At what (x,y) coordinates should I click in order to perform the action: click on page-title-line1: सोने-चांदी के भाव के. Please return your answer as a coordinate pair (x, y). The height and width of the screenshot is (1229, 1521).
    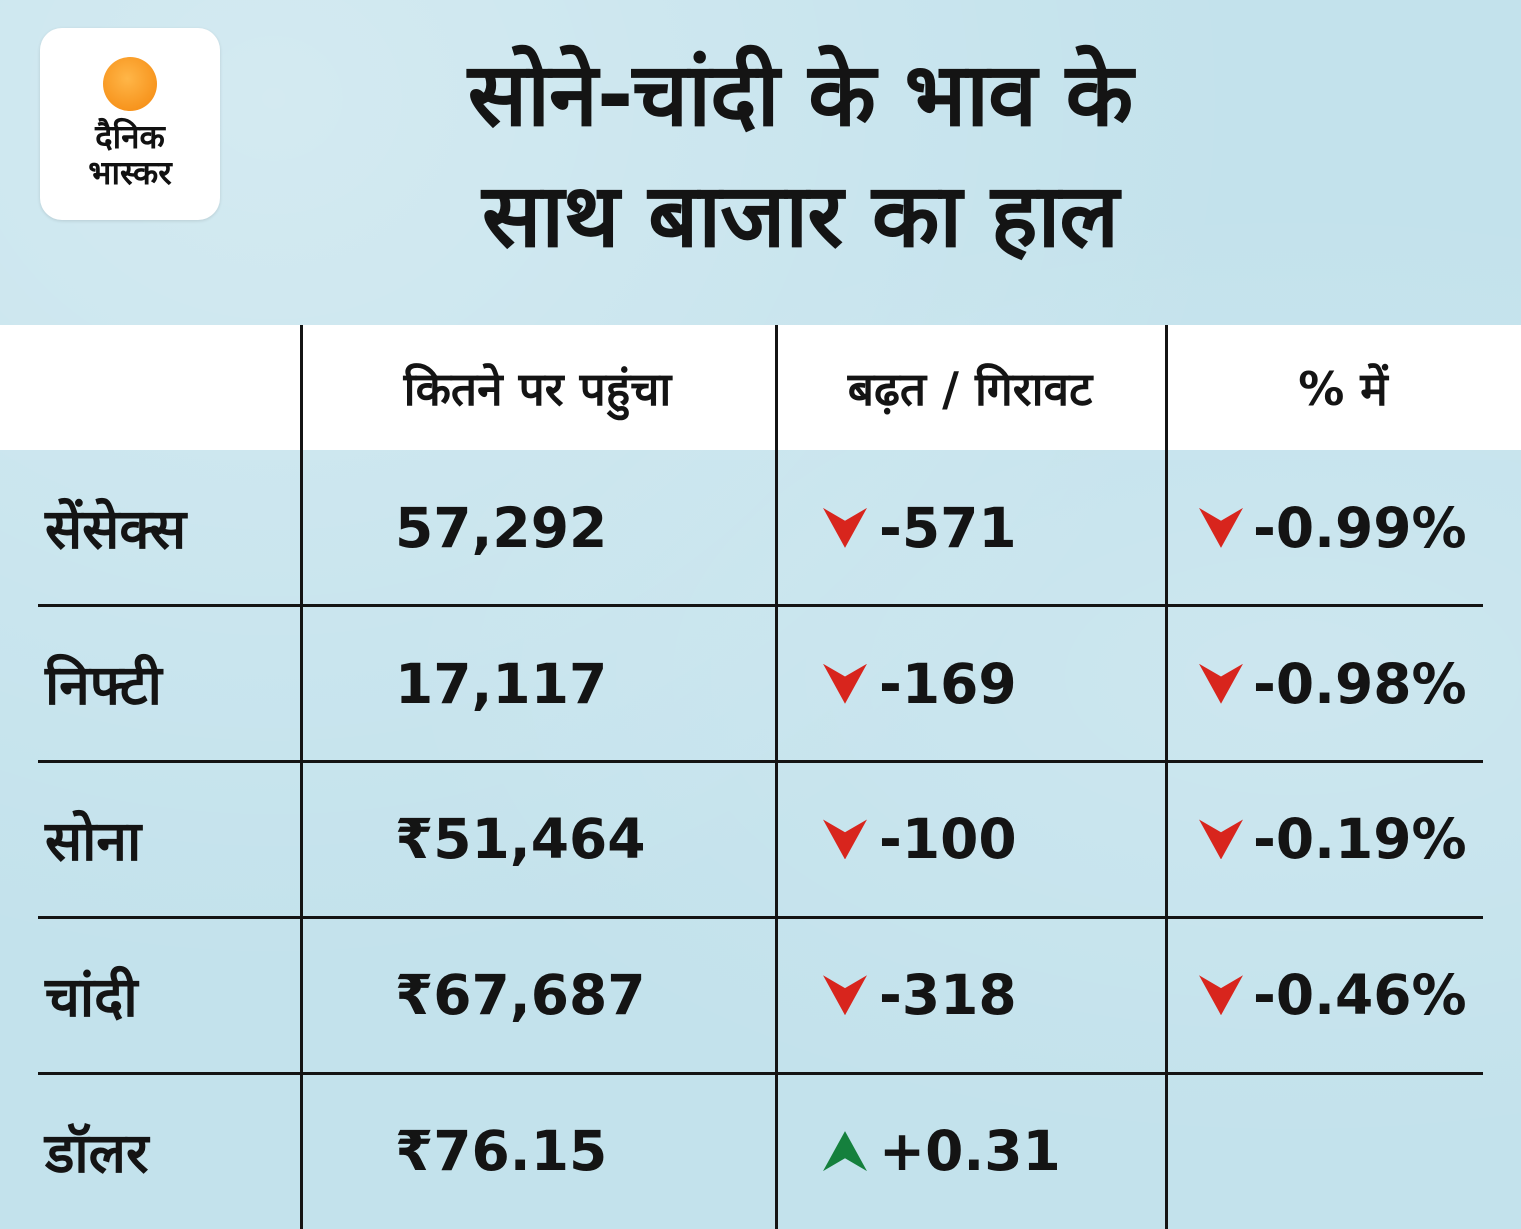
    Looking at the image, I should click on (800, 94).